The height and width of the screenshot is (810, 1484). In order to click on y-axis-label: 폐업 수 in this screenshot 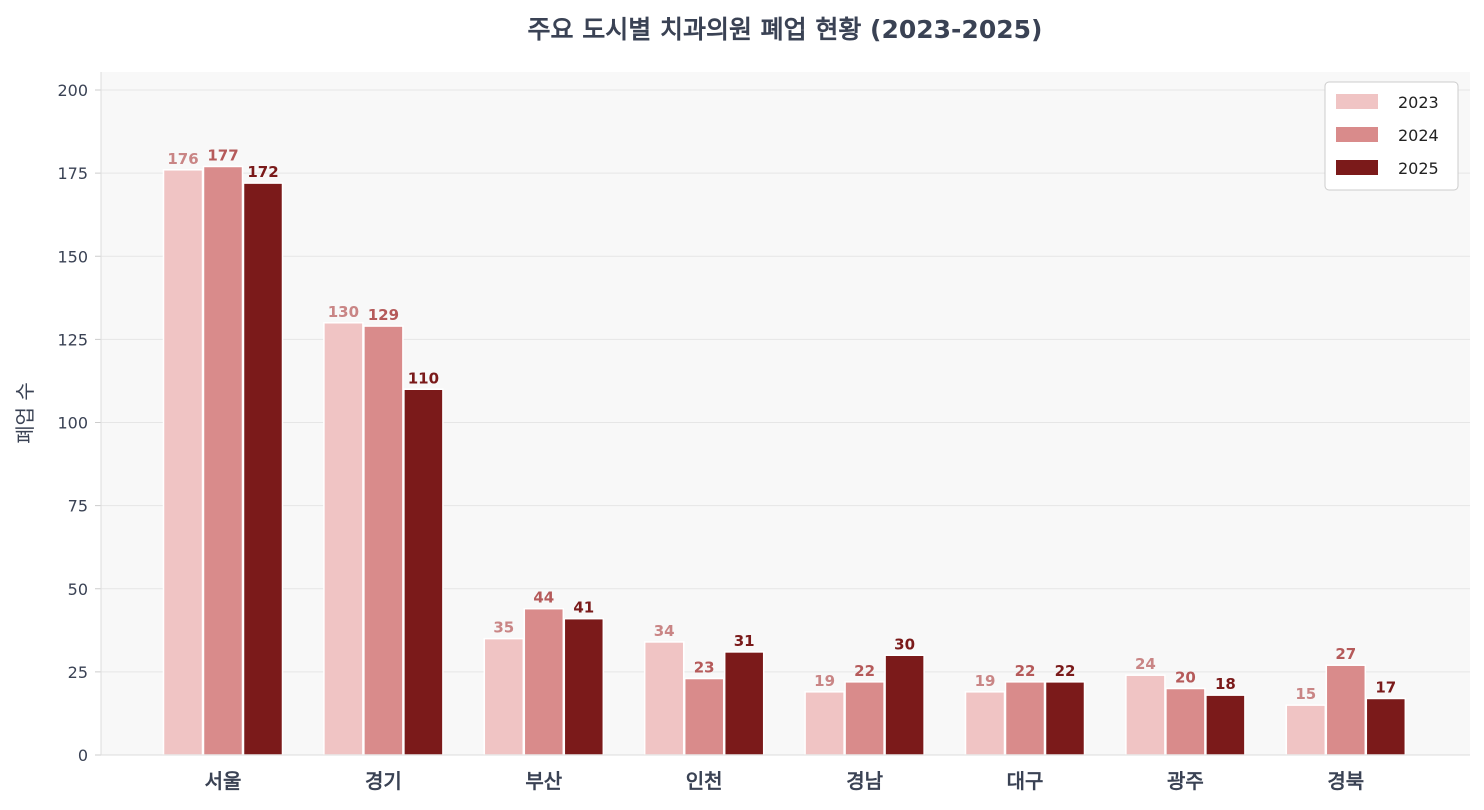, I will do `click(25, 413)`.